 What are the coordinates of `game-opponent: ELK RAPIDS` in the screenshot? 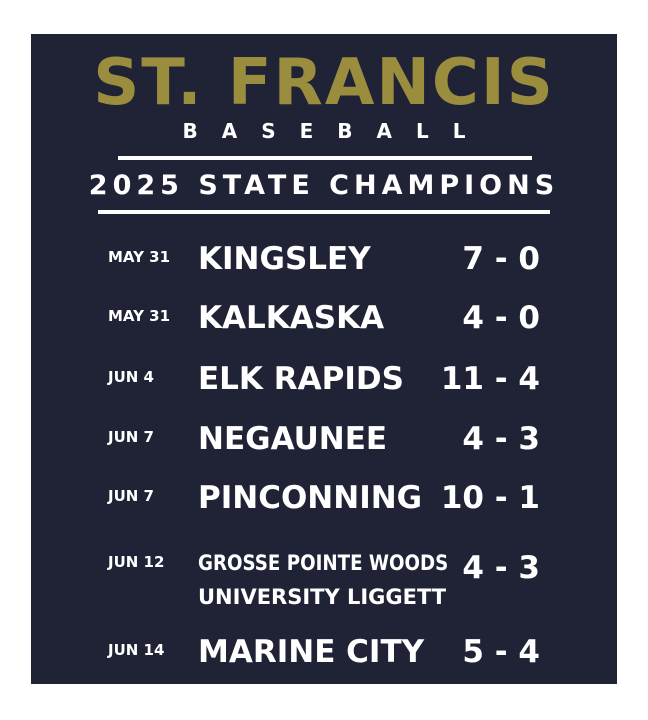 It's located at (301, 379).